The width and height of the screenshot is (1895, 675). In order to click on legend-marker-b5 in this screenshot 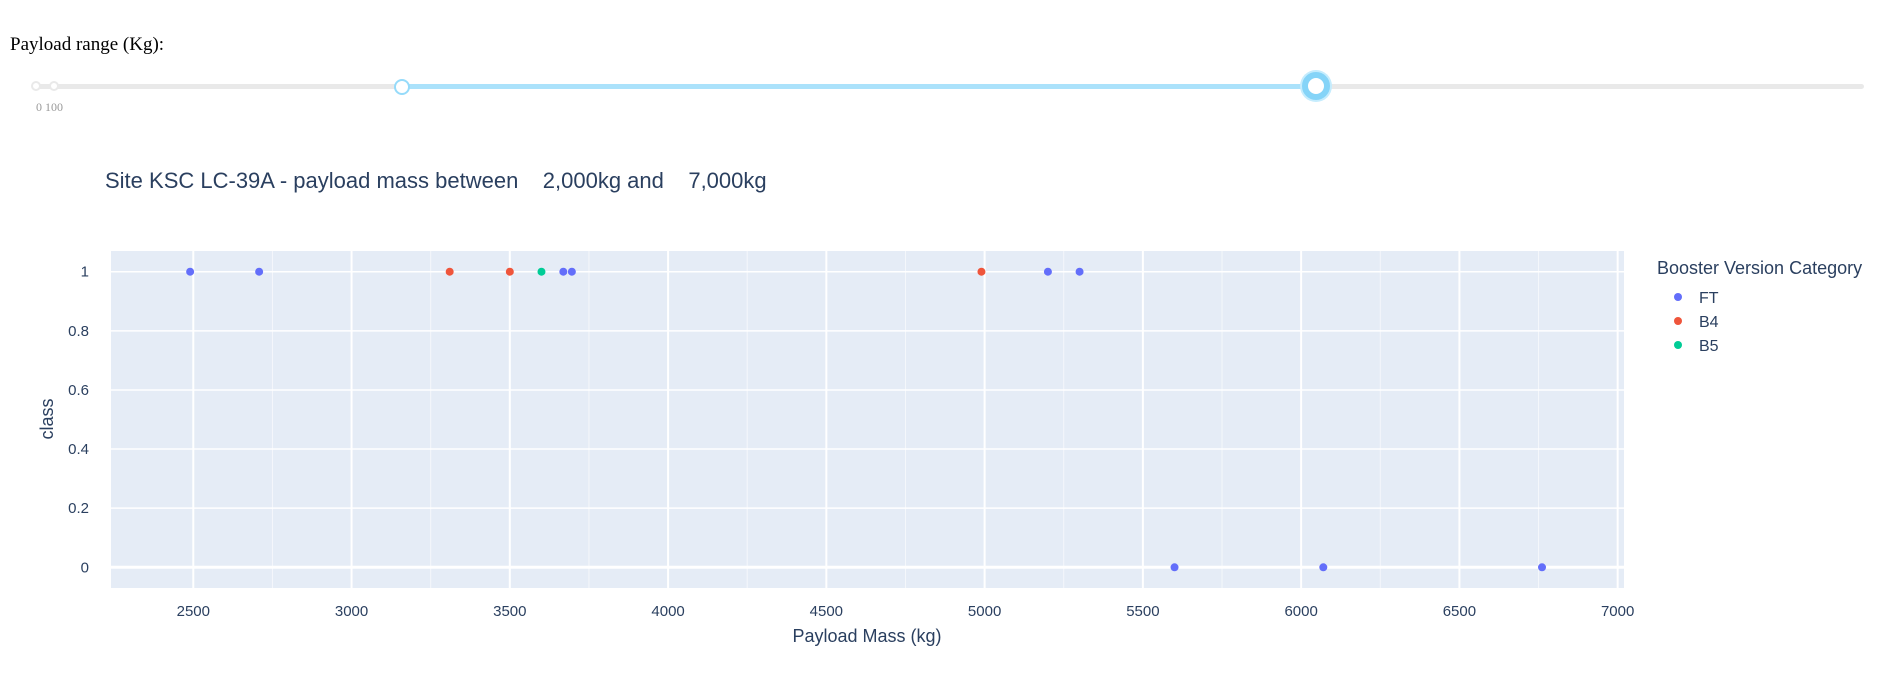, I will do `click(1678, 345)`.